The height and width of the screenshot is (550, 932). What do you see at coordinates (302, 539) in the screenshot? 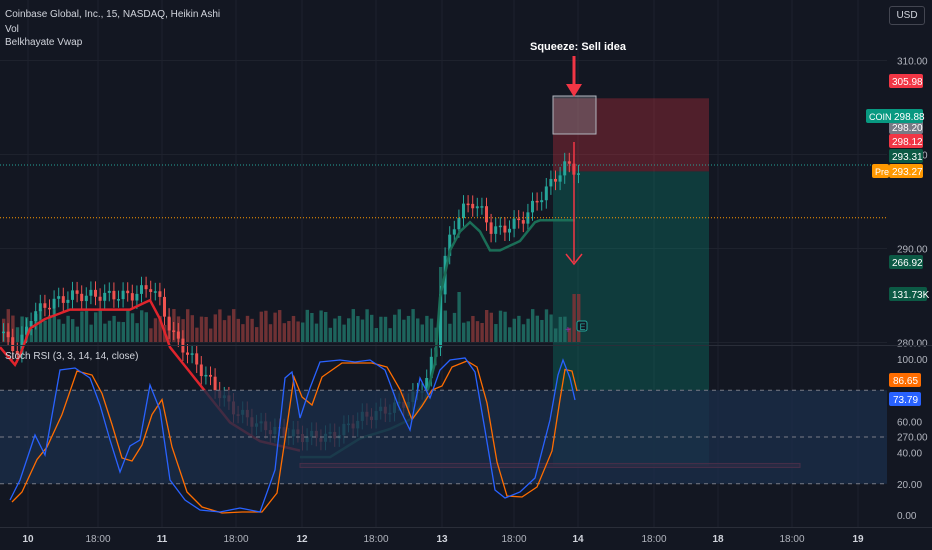
I see `time-tick-label: 12` at bounding box center [302, 539].